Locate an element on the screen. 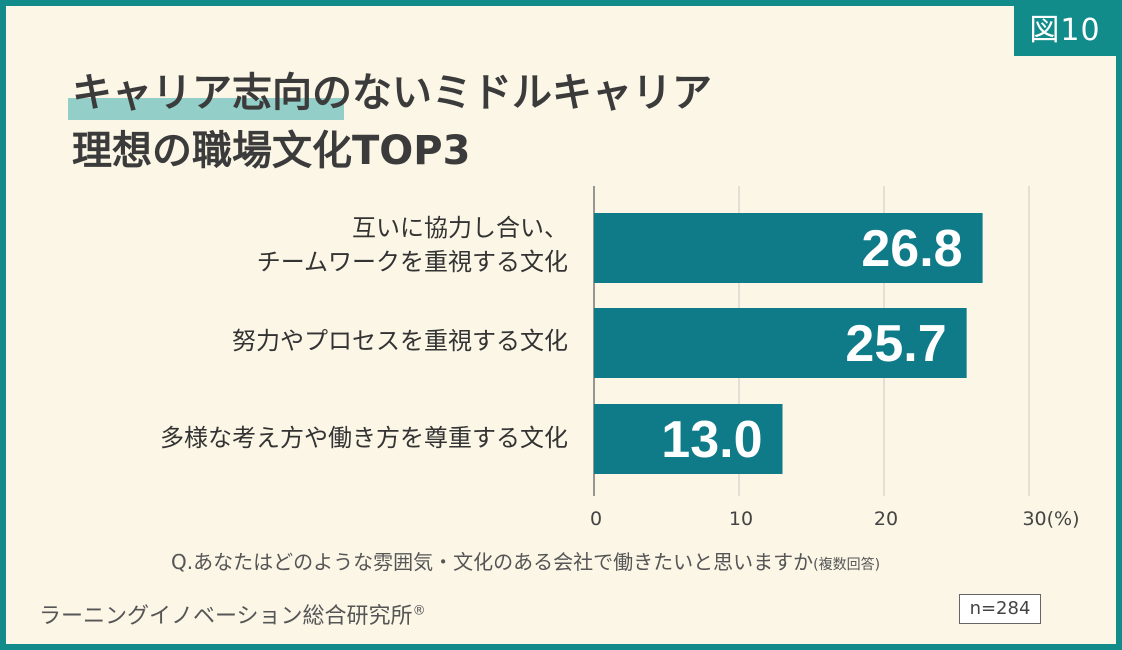 The image size is (1122, 650). question-text: Q.あなたはどのような雰囲気・文化のある会社で働きたいと思いますか(複数回答) is located at coordinates (525, 560).